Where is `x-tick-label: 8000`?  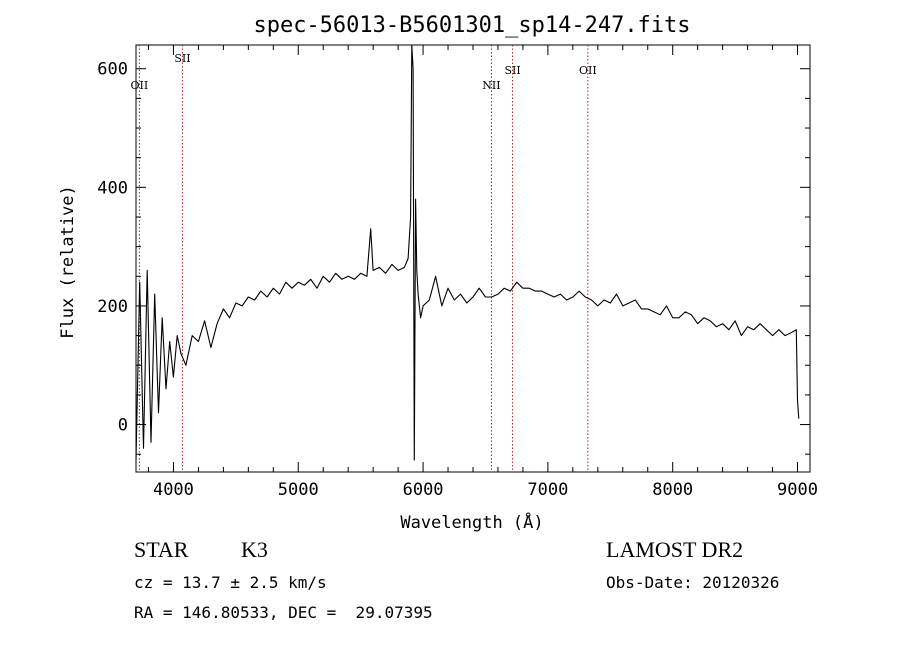 x-tick-label: 8000 is located at coordinates (672, 490).